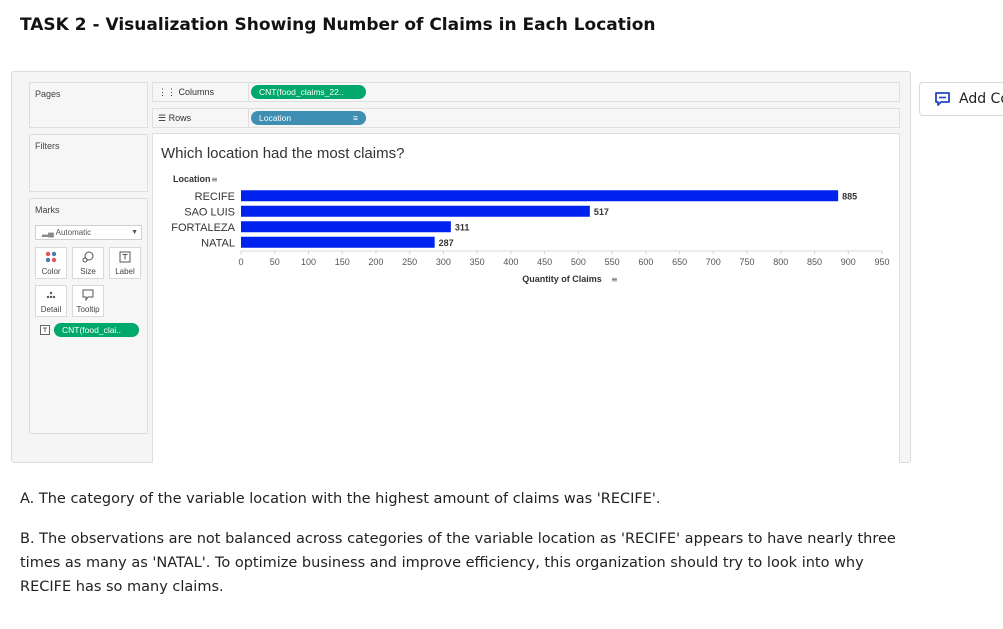 This screenshot has height=629, width=1003. I want to click on rows-pill-label: Location, so click(275, 118).